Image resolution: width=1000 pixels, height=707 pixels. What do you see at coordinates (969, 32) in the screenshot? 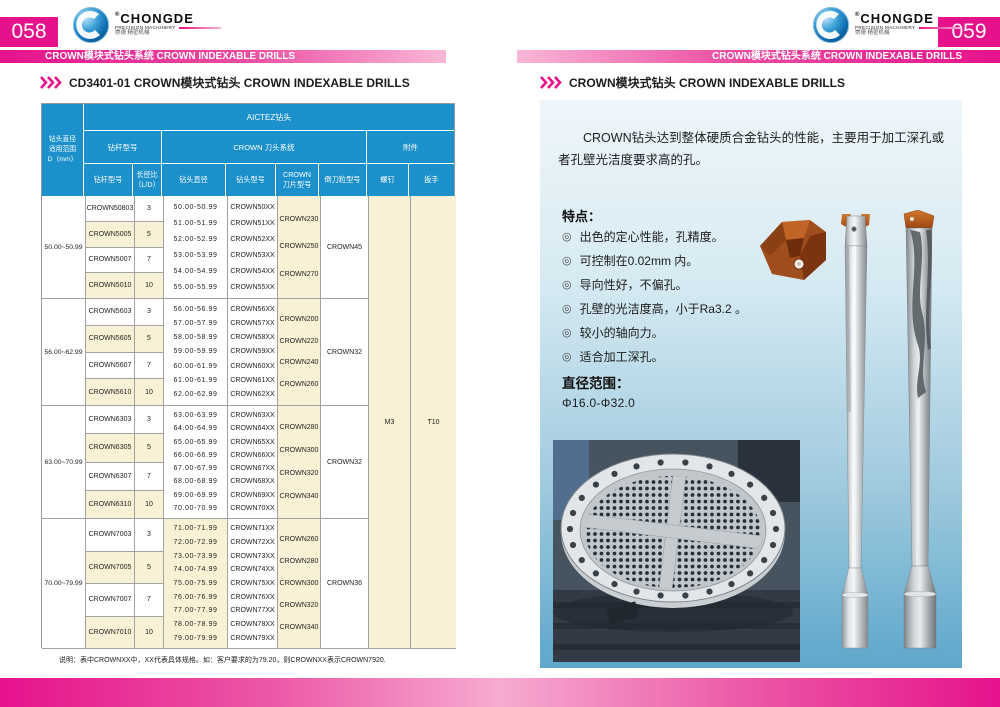
I see `page-number-right: 059` at bounding box center [969, 32].